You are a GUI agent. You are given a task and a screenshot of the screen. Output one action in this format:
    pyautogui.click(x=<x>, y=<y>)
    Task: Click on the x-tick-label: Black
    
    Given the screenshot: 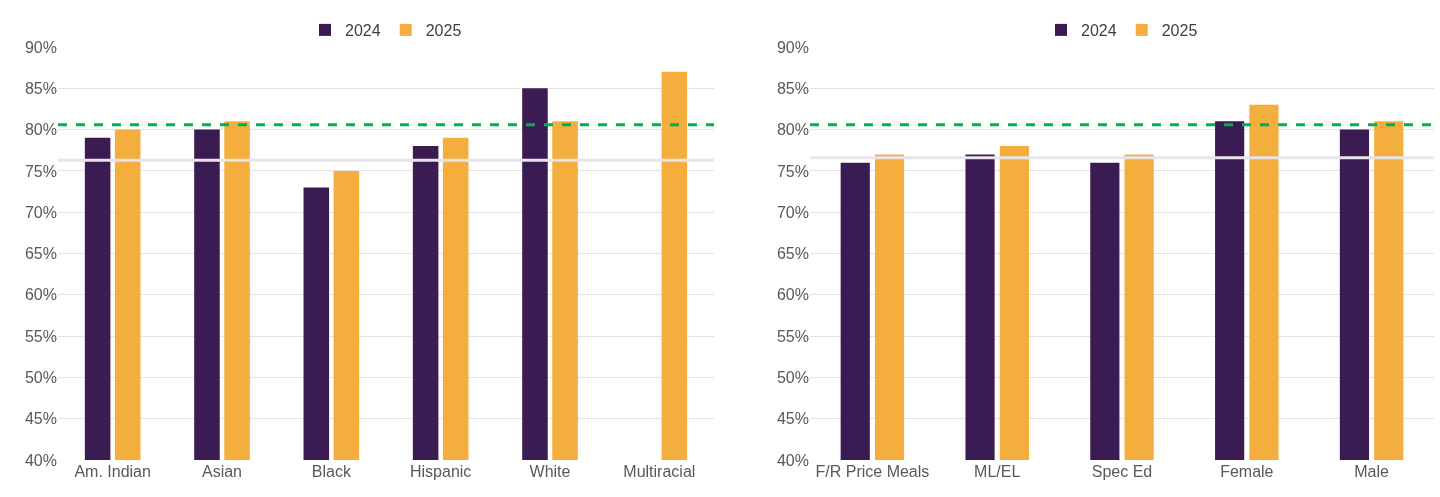 What is the action you would take?
    pyautogui.click(x=331, y=471)
    